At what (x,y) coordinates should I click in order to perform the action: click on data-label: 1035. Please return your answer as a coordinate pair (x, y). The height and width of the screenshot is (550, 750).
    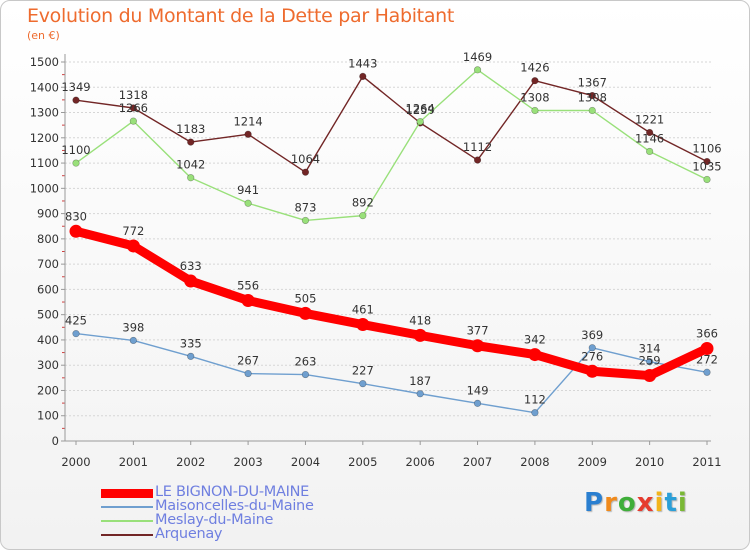
    Looking at the image, I should click on (706, 166).